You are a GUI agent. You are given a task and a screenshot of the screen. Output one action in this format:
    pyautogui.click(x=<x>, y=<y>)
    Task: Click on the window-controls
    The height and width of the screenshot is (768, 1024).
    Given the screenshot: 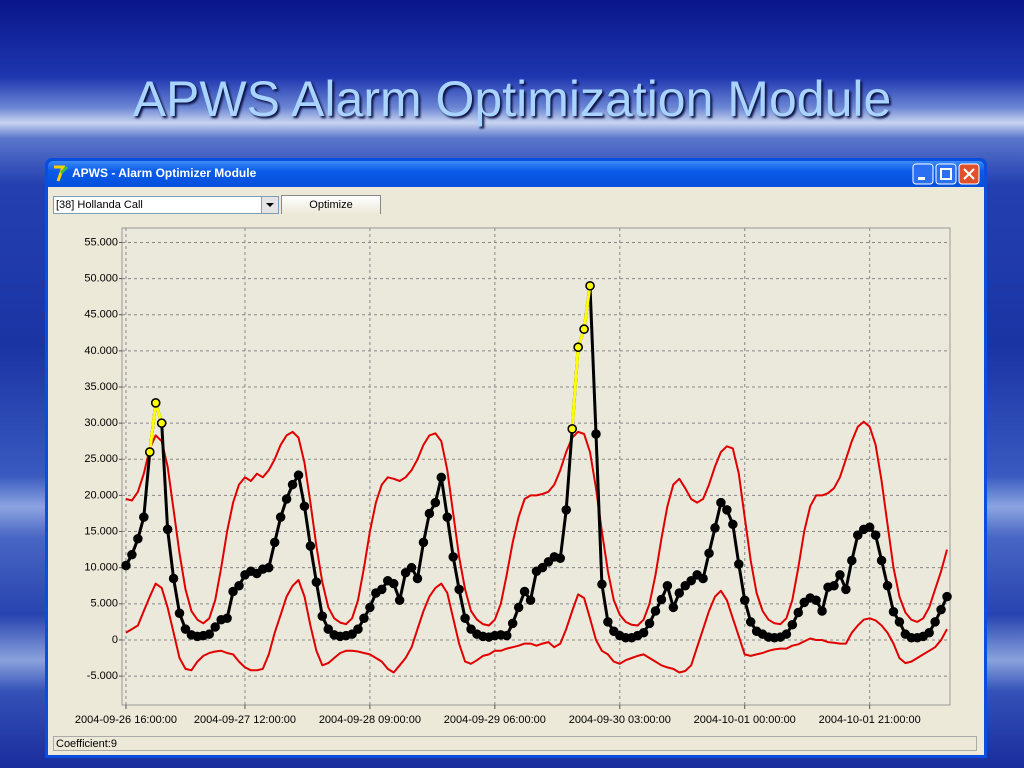 What is the action you would take?
    pyautogui.click(x=947, y=174)
    